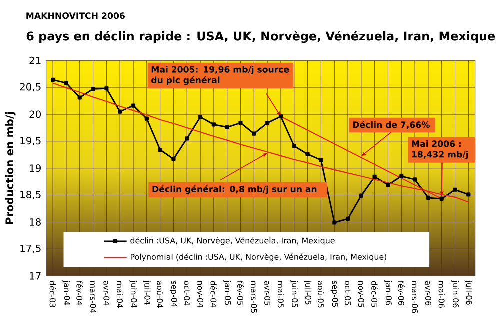 Image resolution: width=500 pixels, height=326 pixels. I want to click on y-tick-label: 19, so click(35, 168).